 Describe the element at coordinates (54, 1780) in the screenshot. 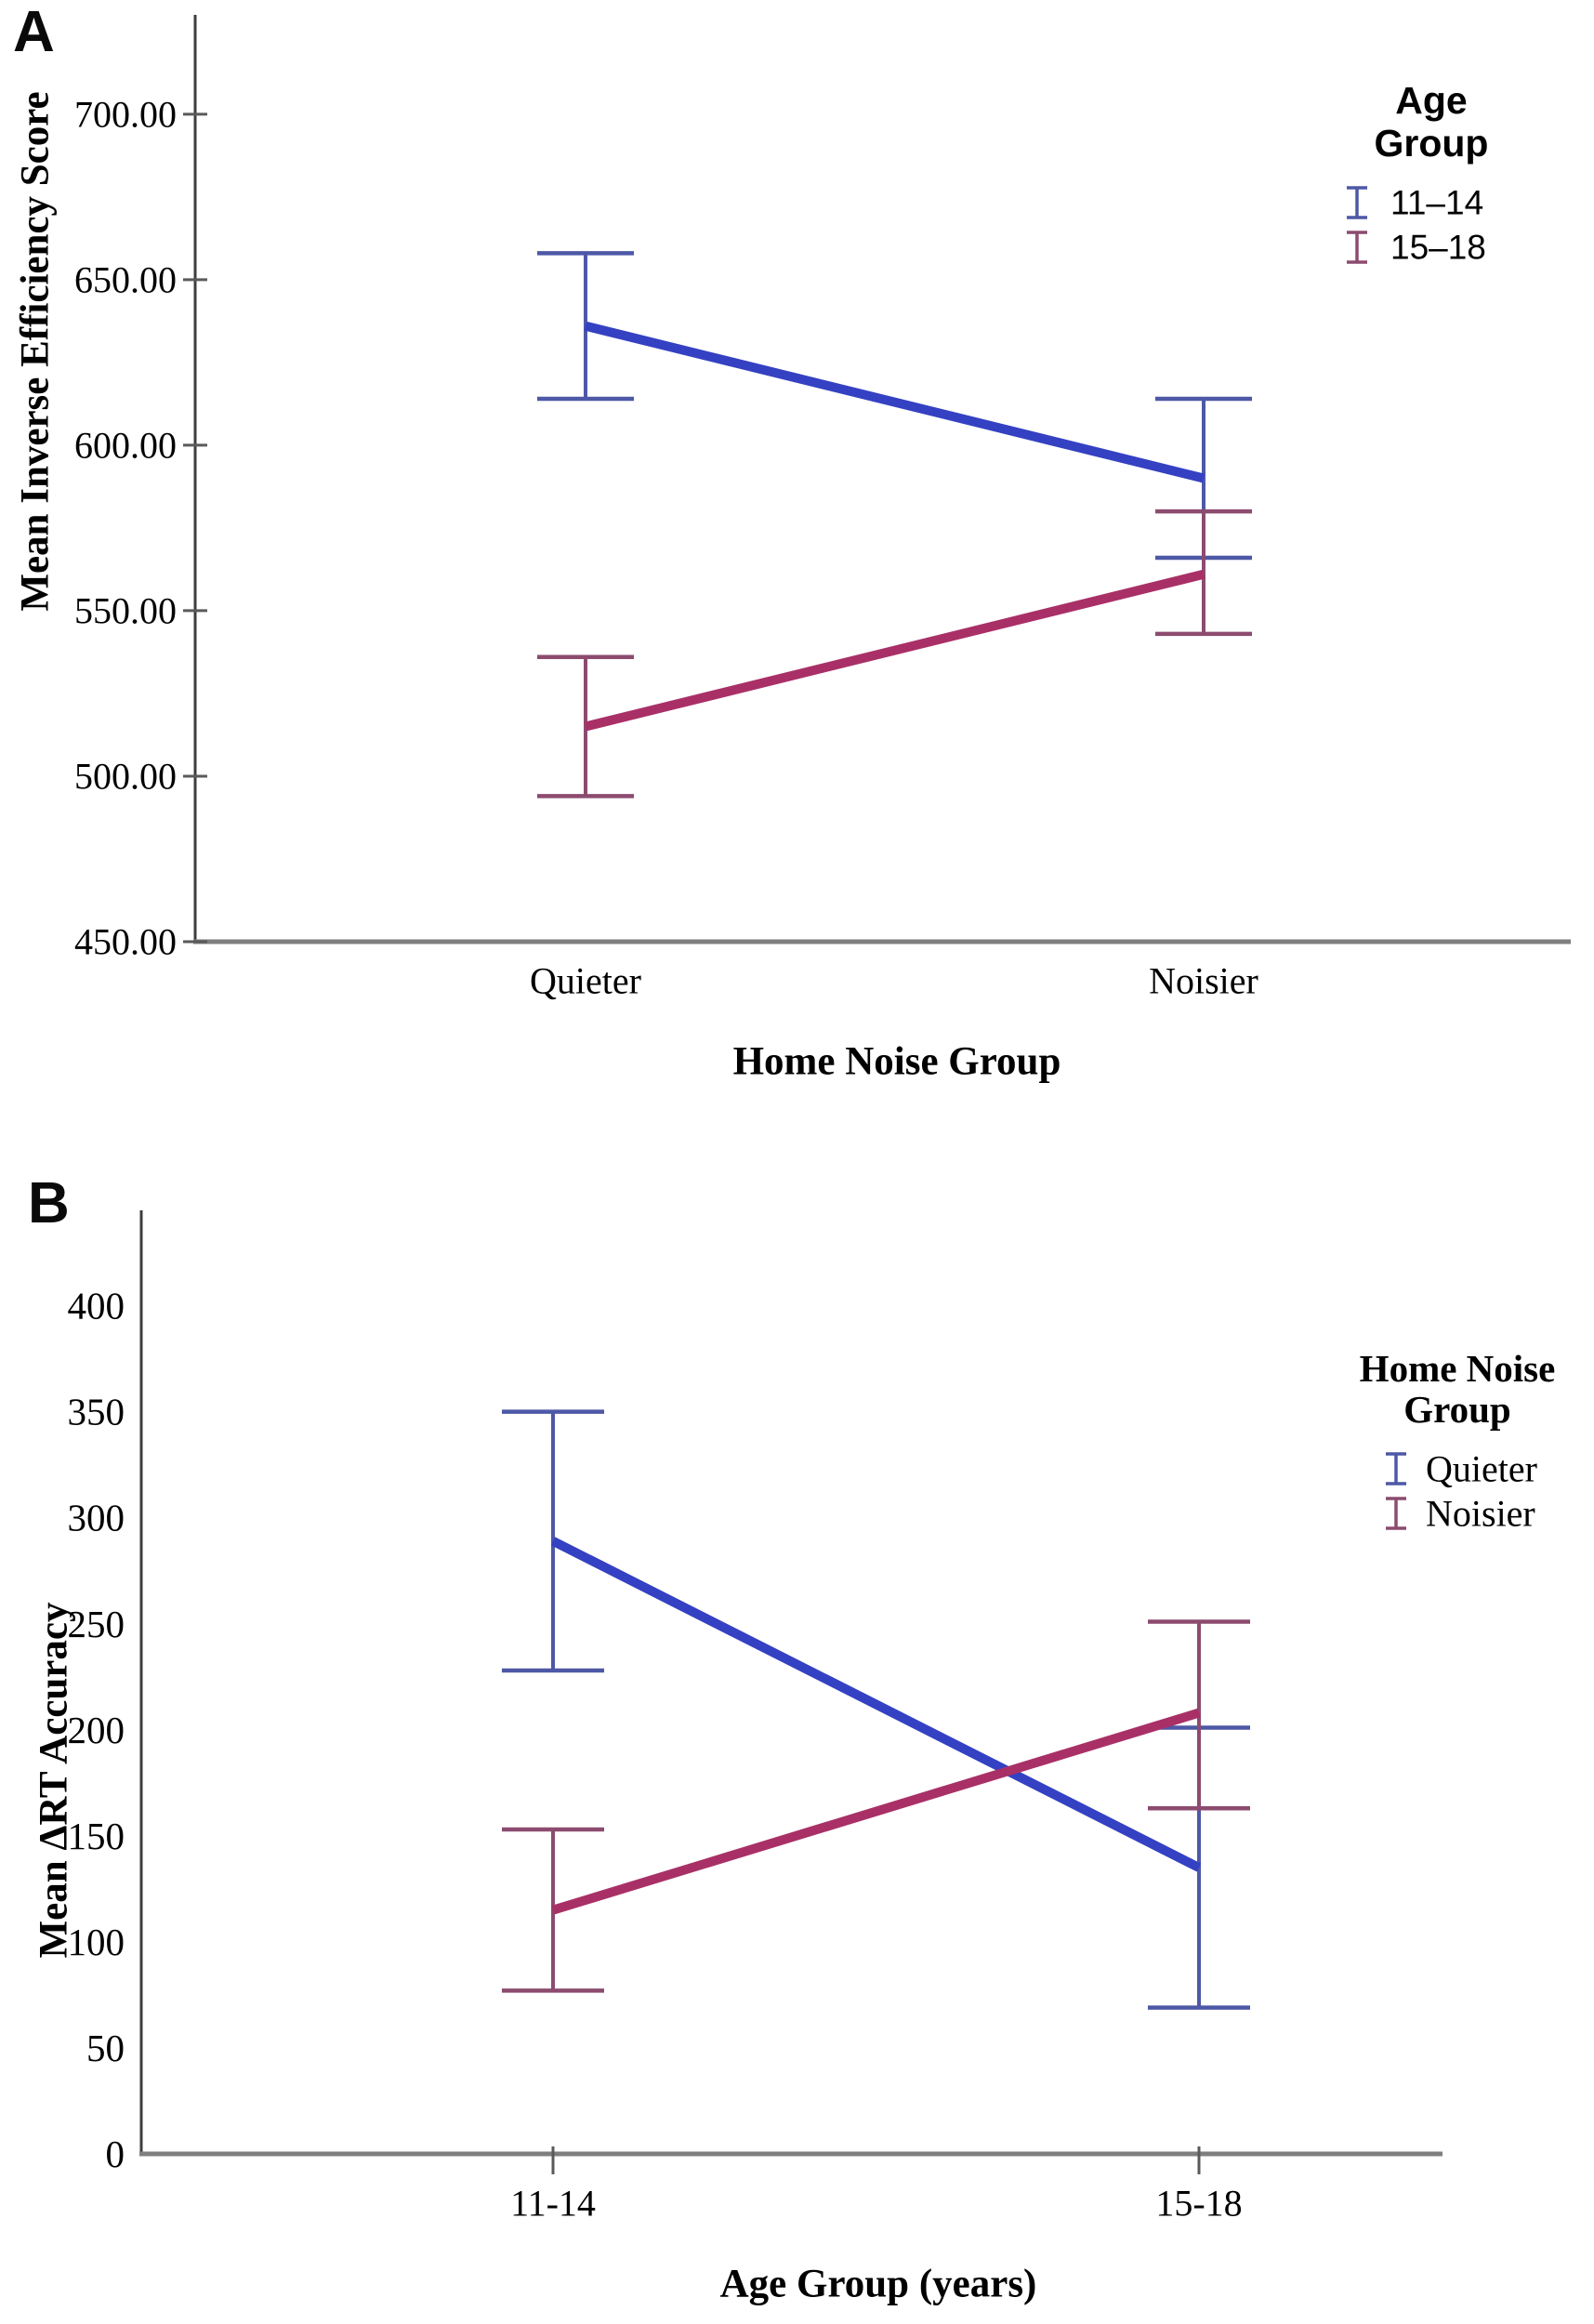

I see `y-axis-title: Mean ΔRT Accuracy` at that location.